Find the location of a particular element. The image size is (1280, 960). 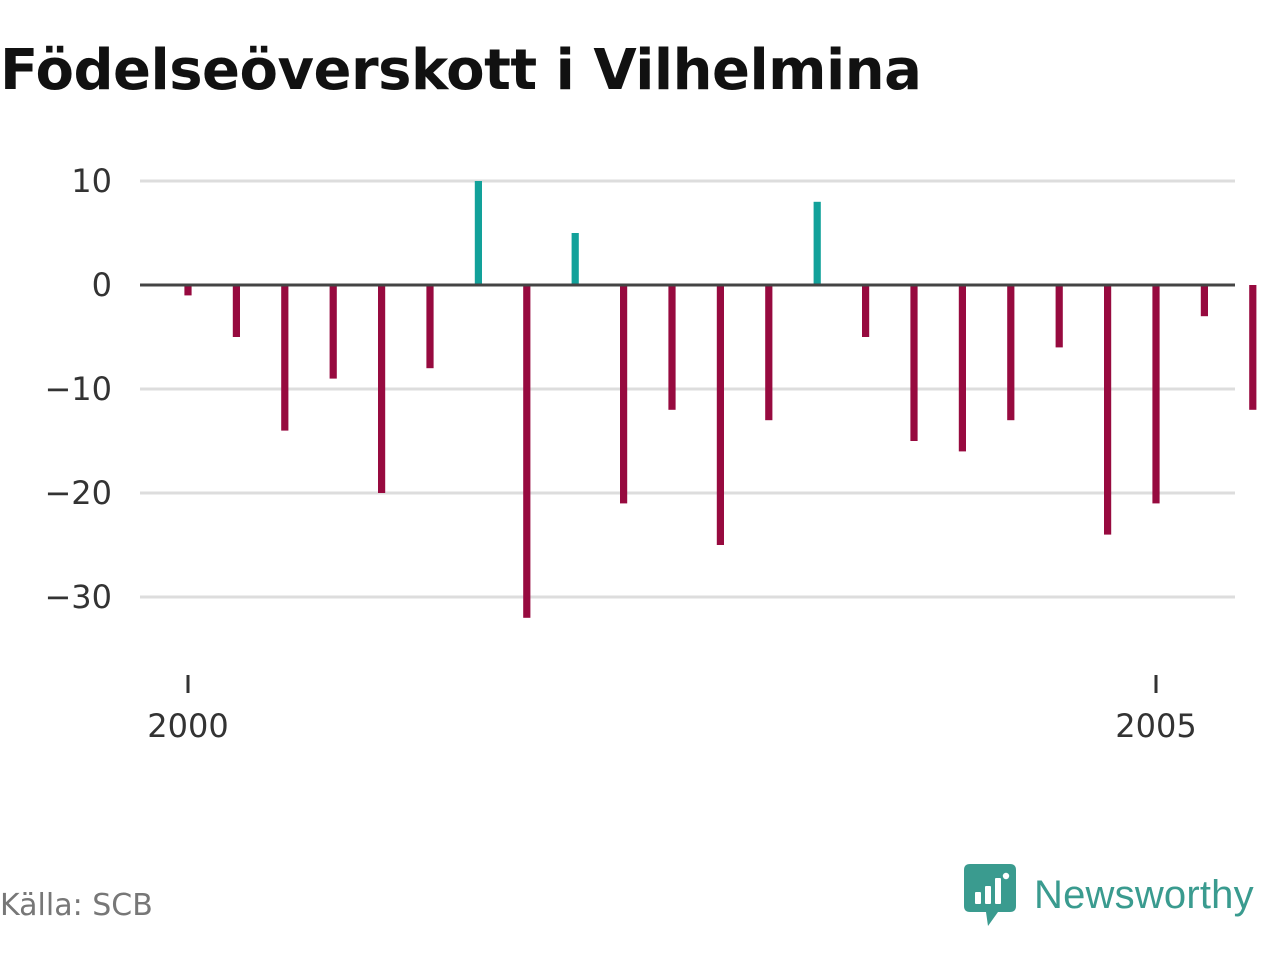

source-note: Källa: SCB is located at coordinates (76, 905).